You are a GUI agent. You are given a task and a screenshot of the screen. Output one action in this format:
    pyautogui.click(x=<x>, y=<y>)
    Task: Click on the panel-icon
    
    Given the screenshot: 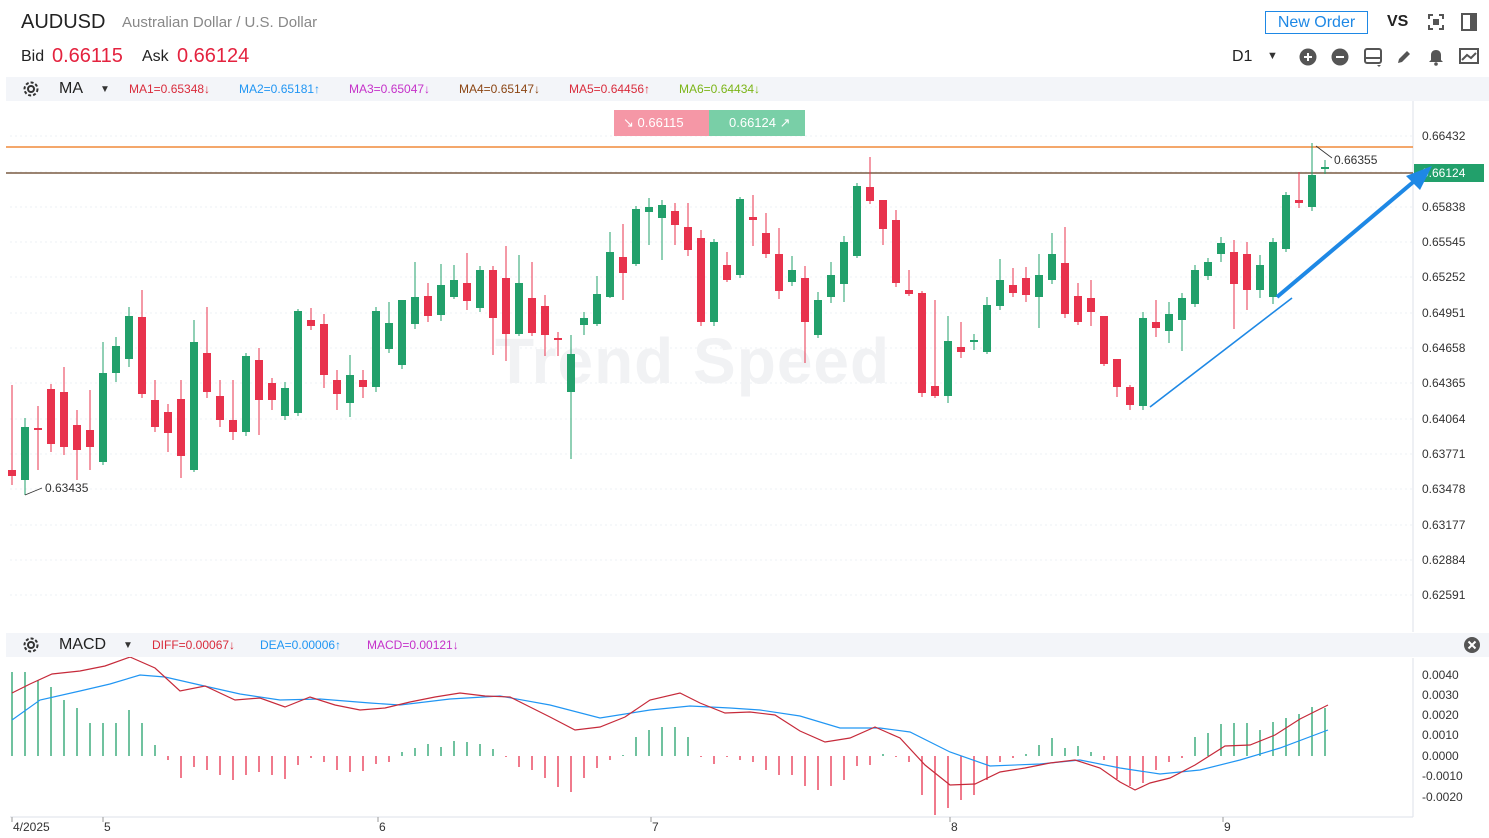 What is the action you would take?
    pyautogui.click(x=1469, y=22)
    